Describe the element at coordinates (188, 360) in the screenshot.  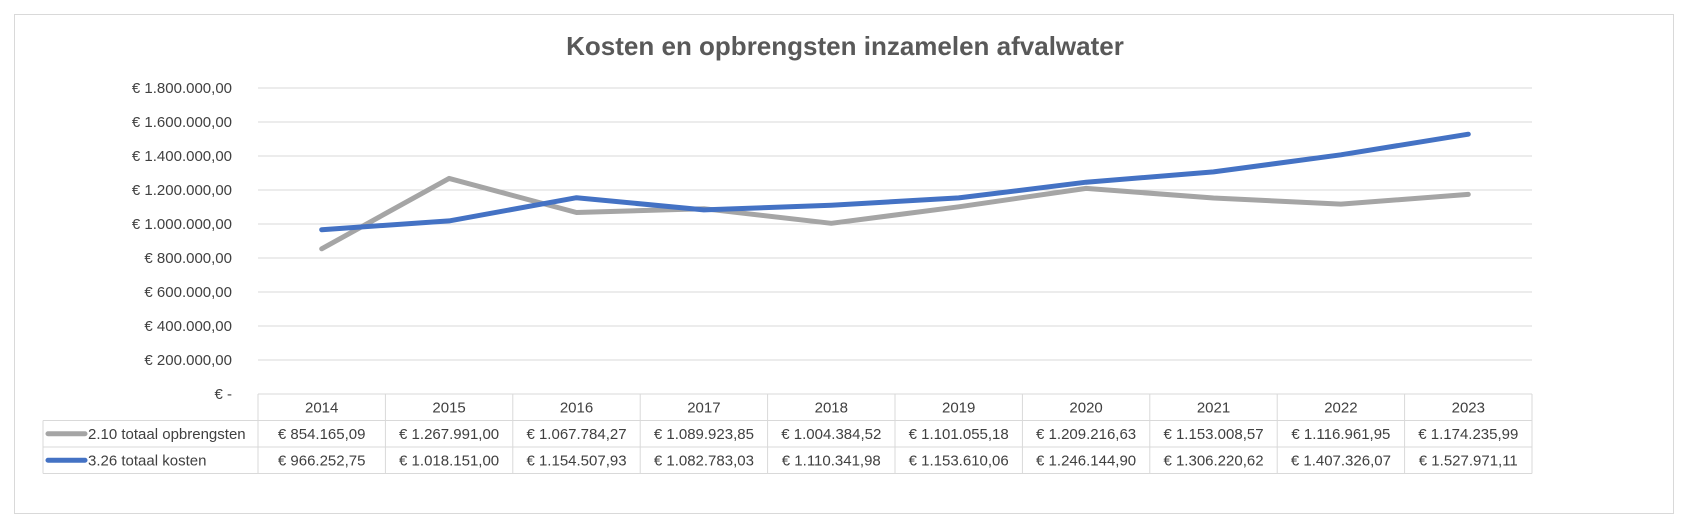
I see `y-tick-label: € 200.000,00` at that location.